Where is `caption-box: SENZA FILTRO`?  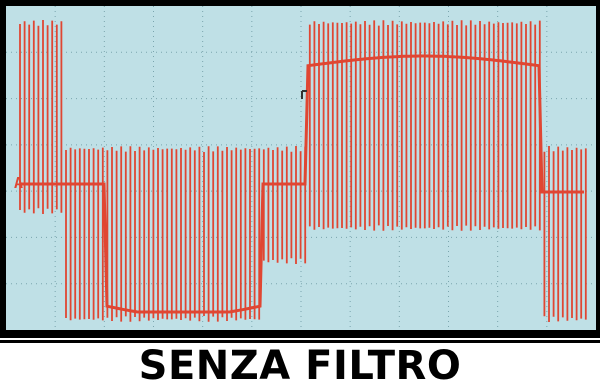 caption-box: SENZA FILTRO is located at coordinates (300, 364).